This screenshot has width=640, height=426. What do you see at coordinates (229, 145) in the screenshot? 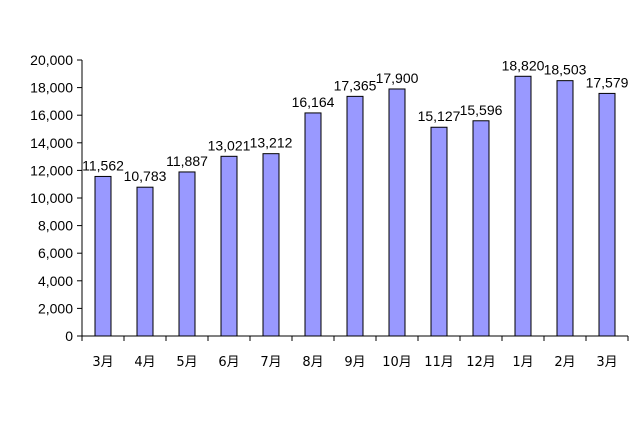
I see `data-label: 13,021` at bounding box center [229, 145].